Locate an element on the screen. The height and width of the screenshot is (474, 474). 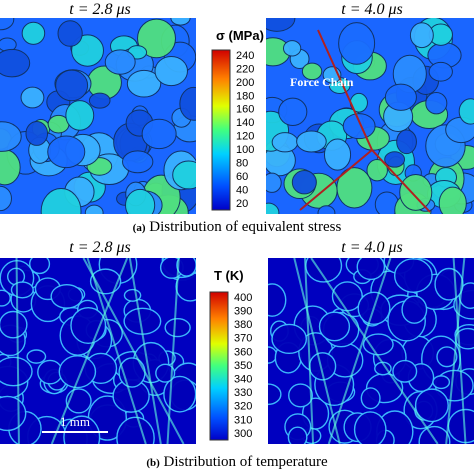
colorbar-tick-label: 360 is located at coordinates (243, 352).